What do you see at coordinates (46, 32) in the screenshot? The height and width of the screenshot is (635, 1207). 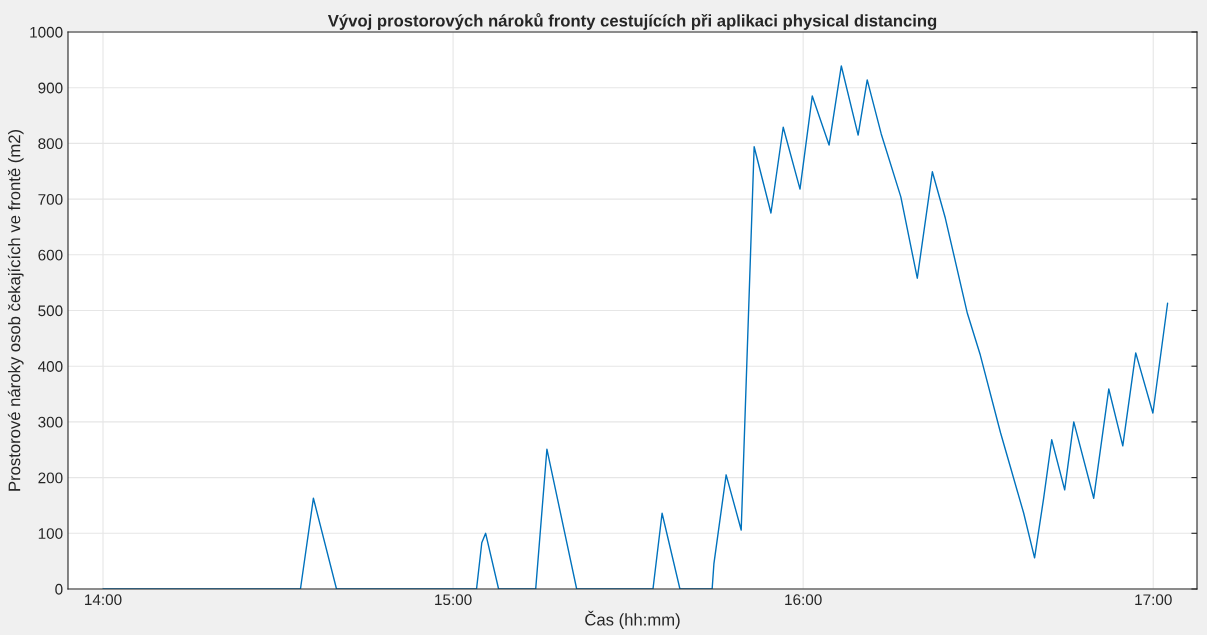 I see `y-tick-label: 1000` at bounding box center [46, 32].